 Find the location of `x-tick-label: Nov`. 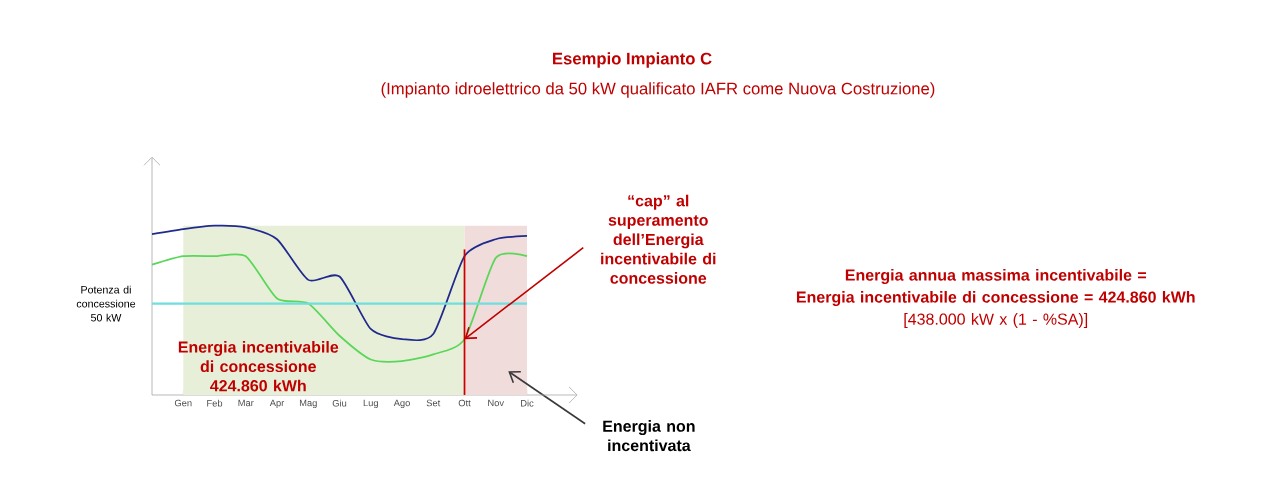

x-tick-label: Nov is located at coordinates (496, 403).